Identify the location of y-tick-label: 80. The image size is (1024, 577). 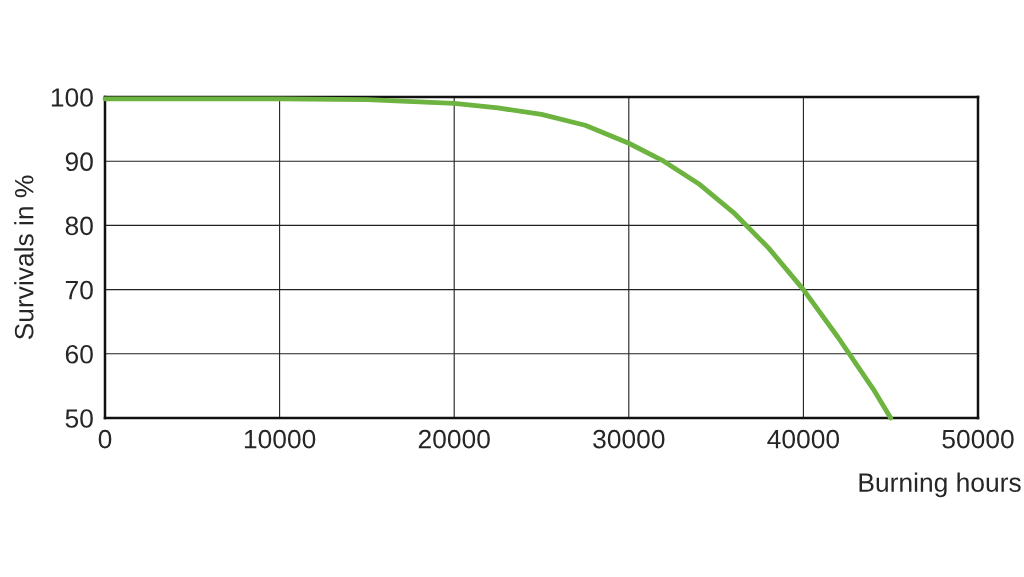
(79, 226).